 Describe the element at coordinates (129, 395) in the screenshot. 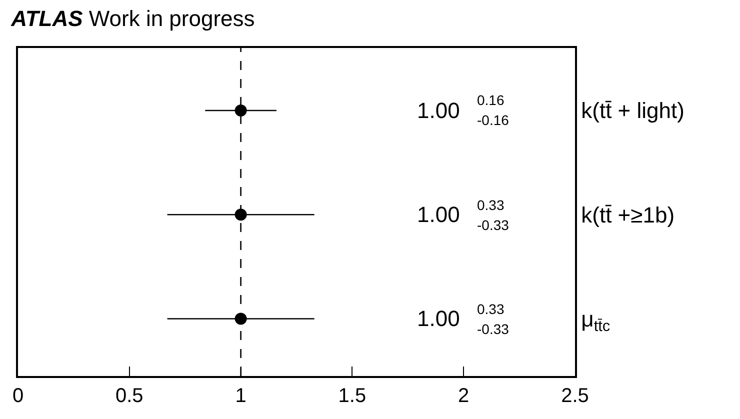

I see `x-tick-label: 0.5` at that location.